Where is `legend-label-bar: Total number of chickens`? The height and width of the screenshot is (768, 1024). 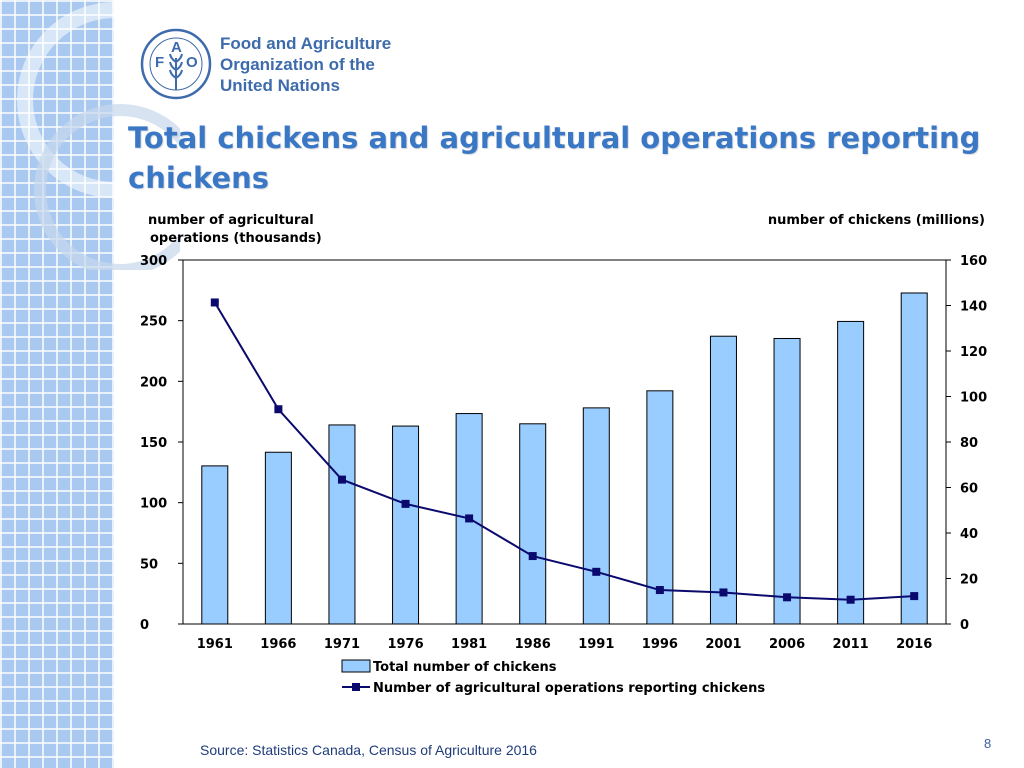
legend-label-bar: Total number of chickens is located at coordinates (465, 667).